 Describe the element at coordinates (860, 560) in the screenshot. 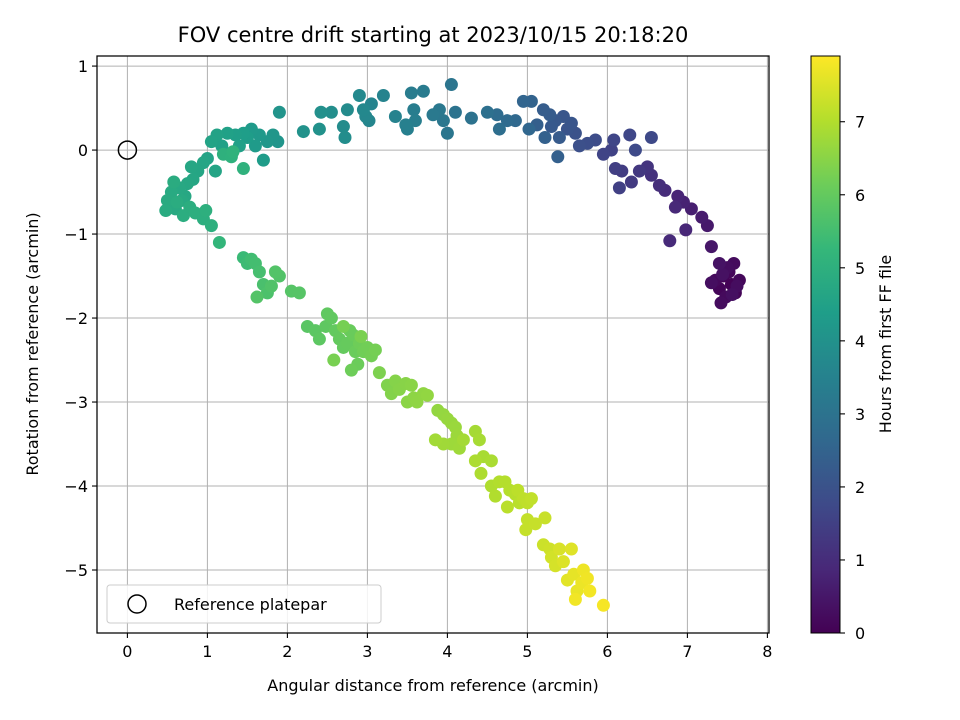

I see `colorbar-tick-label: 1` at that location.